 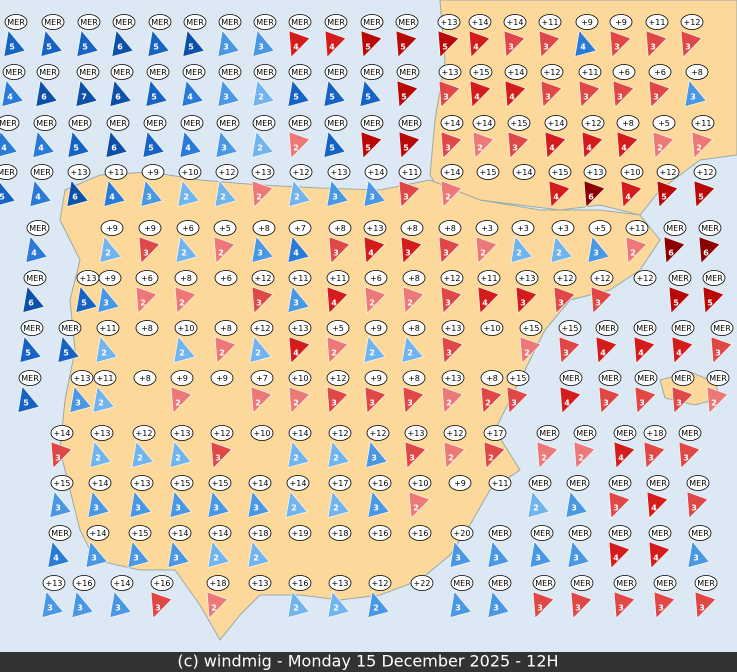 What do you see at coordinates (340, 228) in the screenshot?
I see `station-label: +8` at bounding box center [340, 228].